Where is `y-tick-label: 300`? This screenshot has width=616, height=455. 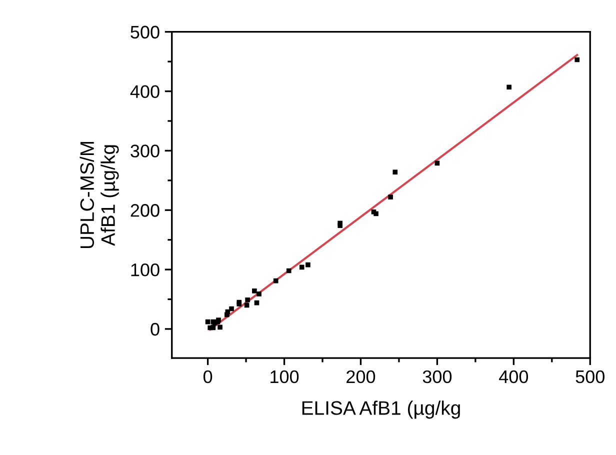 y-tick-label: 300 is located at coordinates (145, 151).